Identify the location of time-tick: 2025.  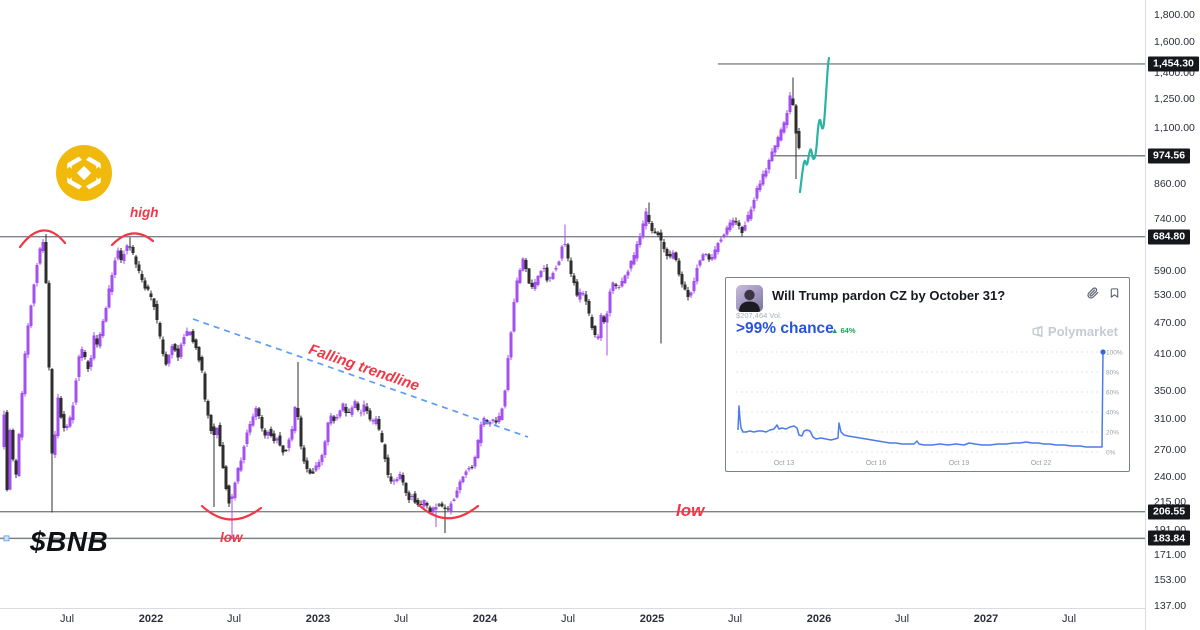
(652, 619).